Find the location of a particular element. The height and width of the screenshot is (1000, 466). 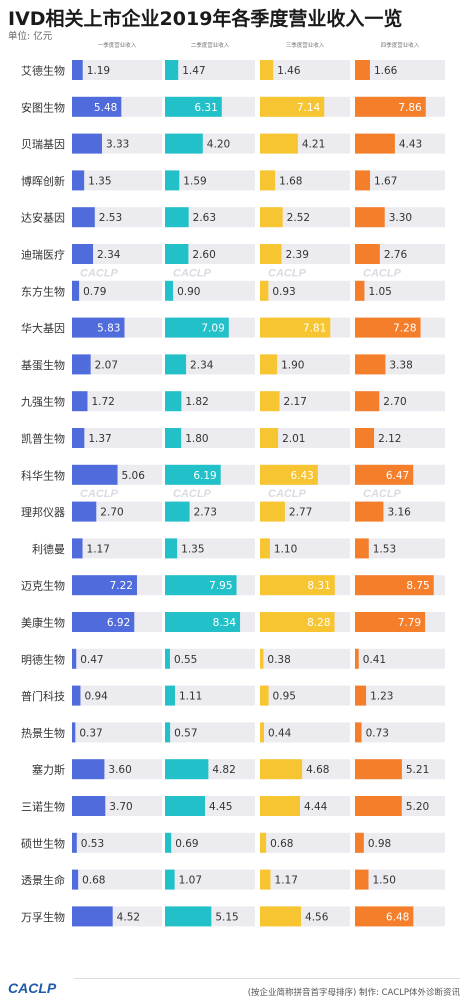

series-header-1: 一季度营业收入 is located at coordinates (117, 45).